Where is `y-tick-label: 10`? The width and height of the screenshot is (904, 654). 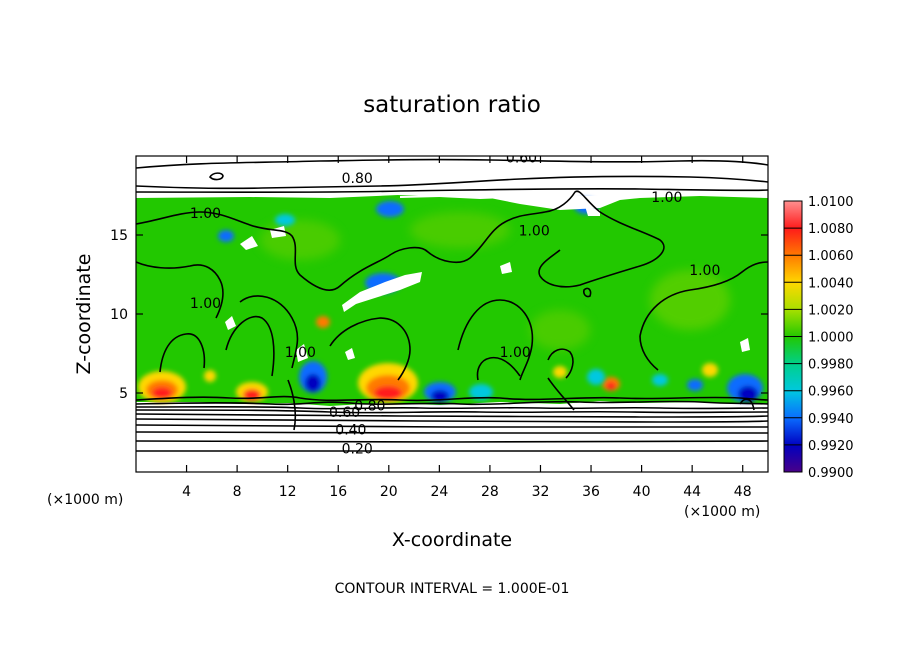
y-tick-label: 10 is located at coordinates (119, 315).